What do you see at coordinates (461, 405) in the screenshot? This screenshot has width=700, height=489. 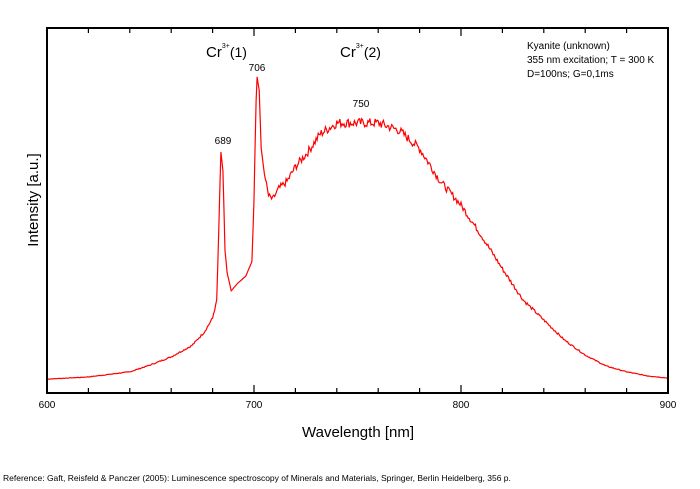 I see `x-tick-label: 800` at bounding box center [461, 405].